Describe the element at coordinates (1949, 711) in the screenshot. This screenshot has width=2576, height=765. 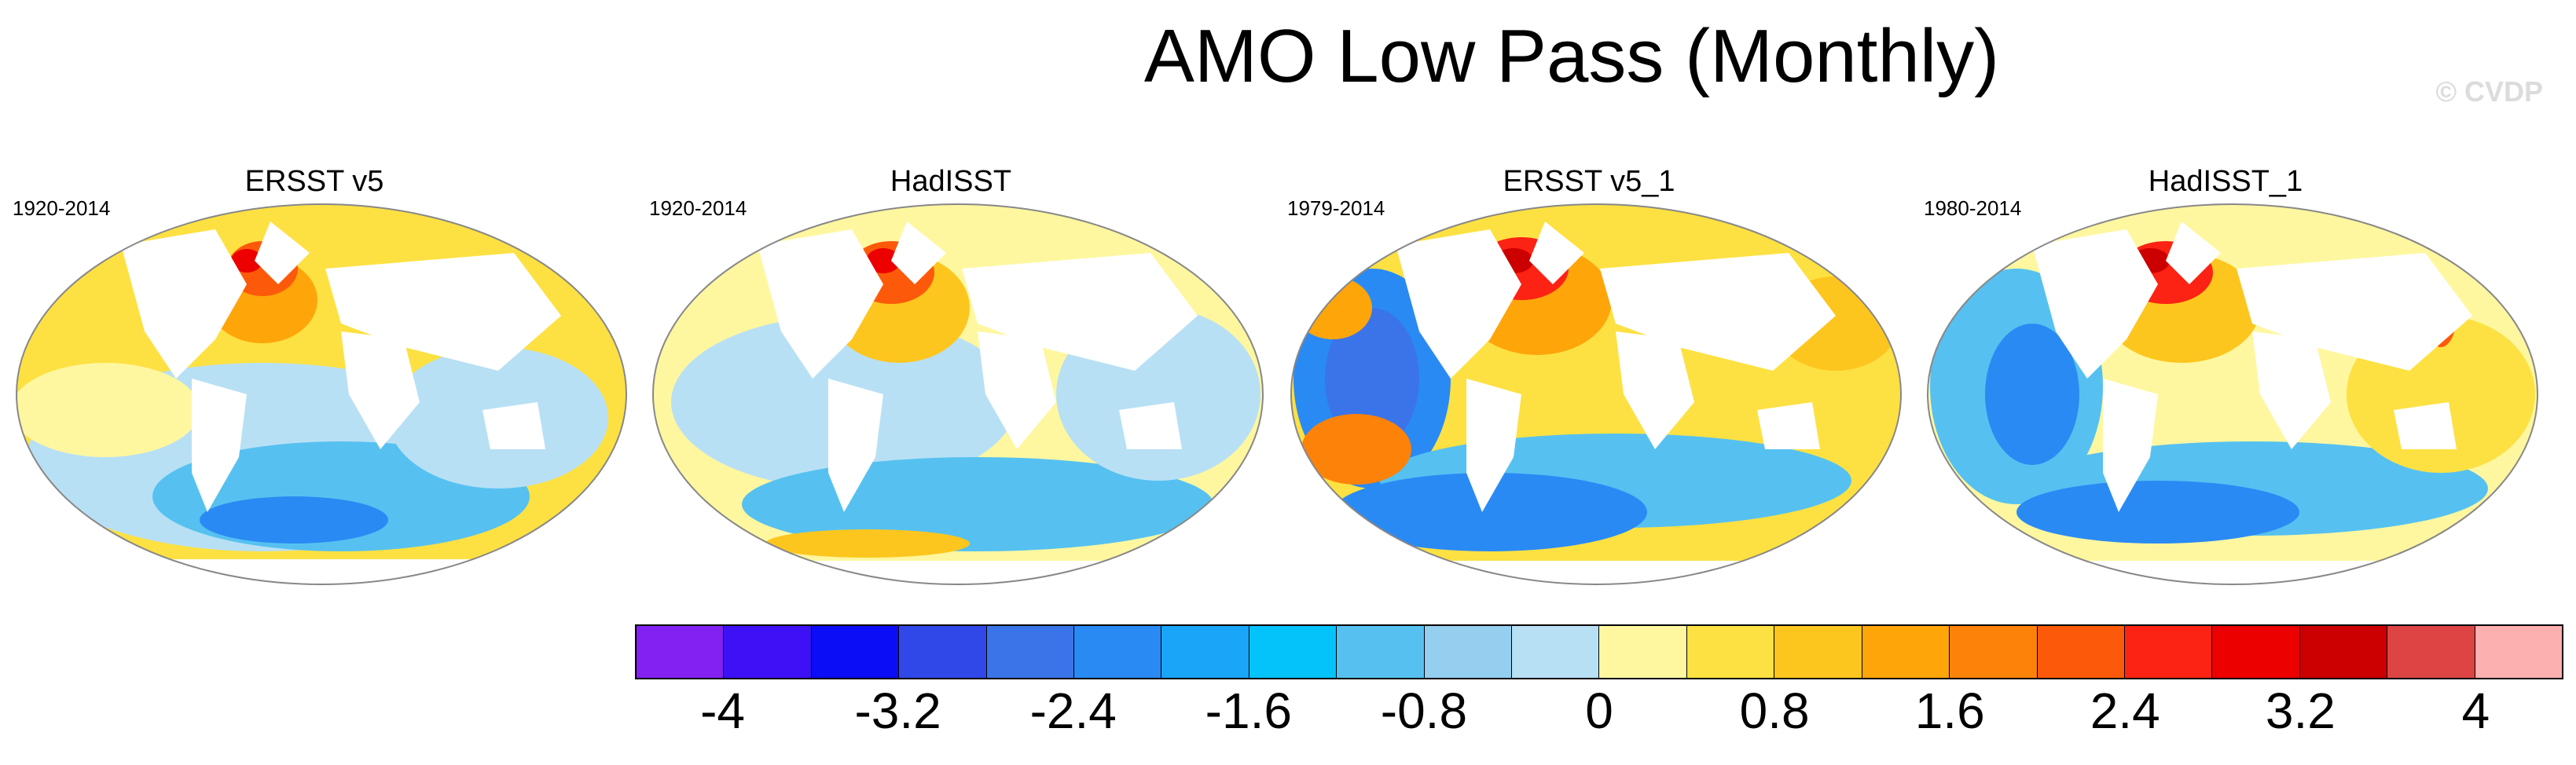
I see `colorbar-tick-label: 1.6` at that location.